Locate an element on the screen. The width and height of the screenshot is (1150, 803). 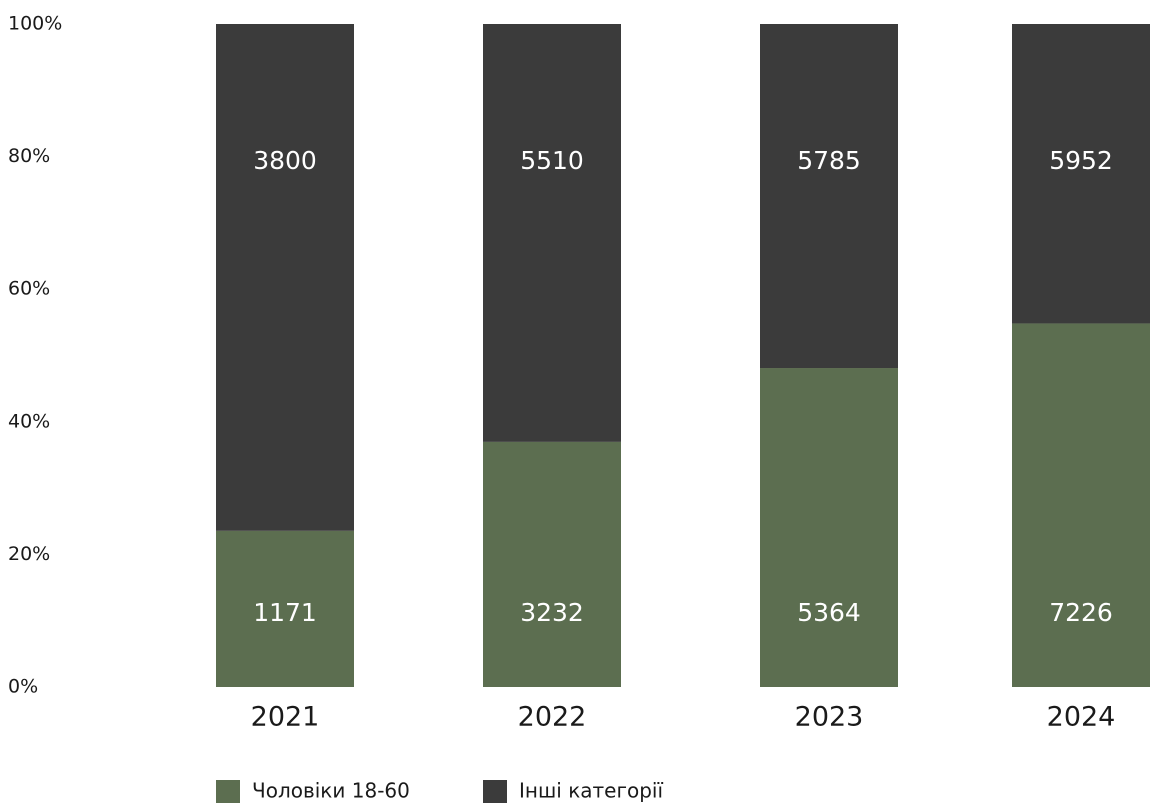
value-label: 5952 is located at coordinates (1081, 160).